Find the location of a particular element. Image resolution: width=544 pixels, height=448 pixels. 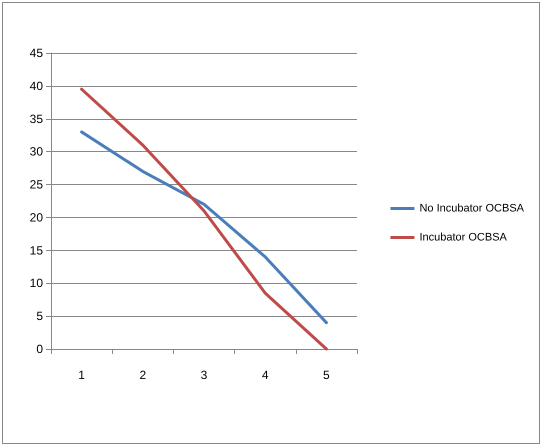

y-tick-label: 15 is located at coordinates (37, 250).